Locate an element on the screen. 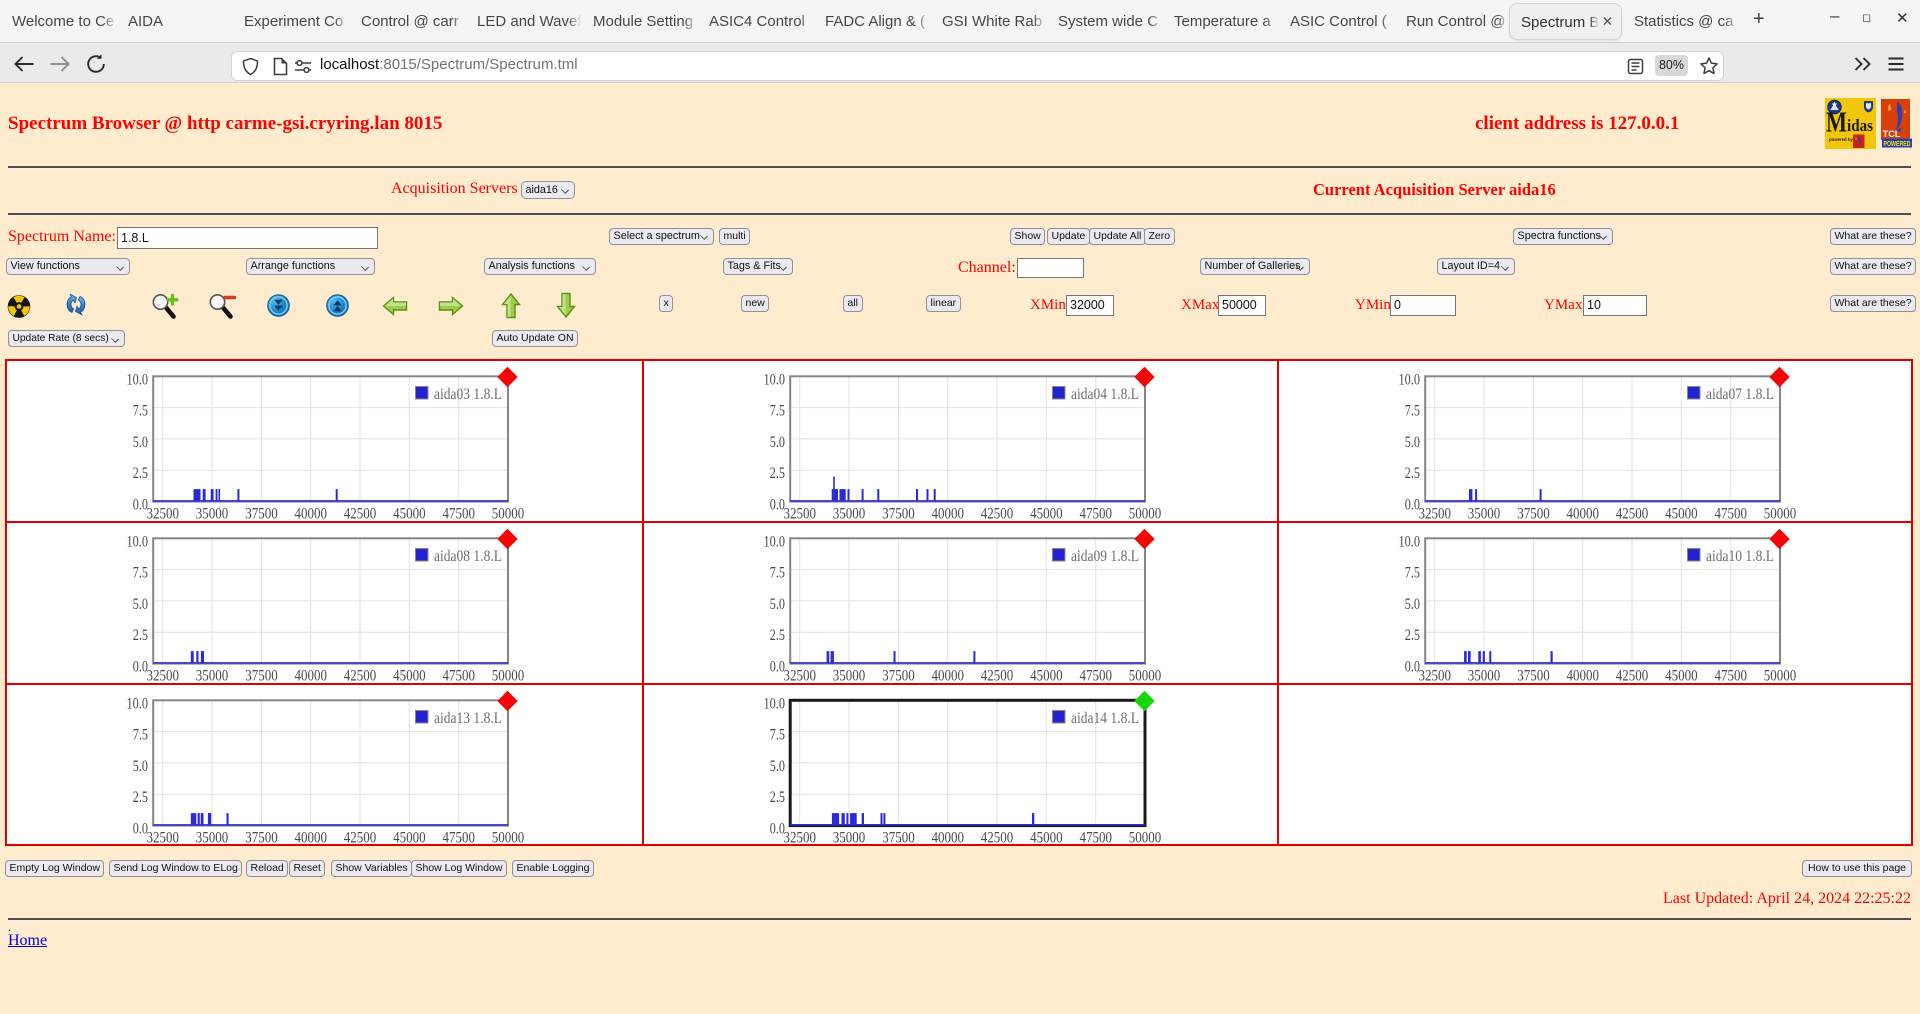 The width and height of the screenshot is (1920, 1014). svg-text: aida14 1.8.L is located at coordinates (1105, 718).